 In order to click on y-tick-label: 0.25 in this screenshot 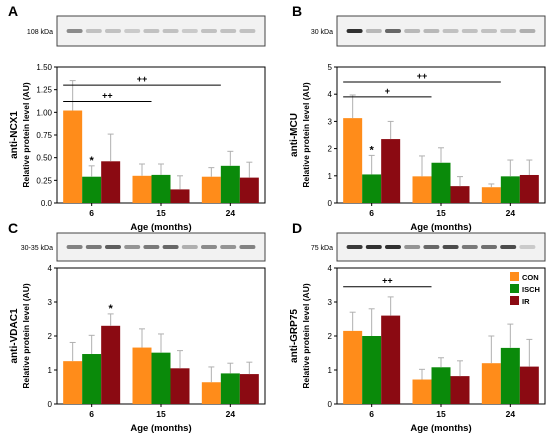, I will do `click(44, 180)`.